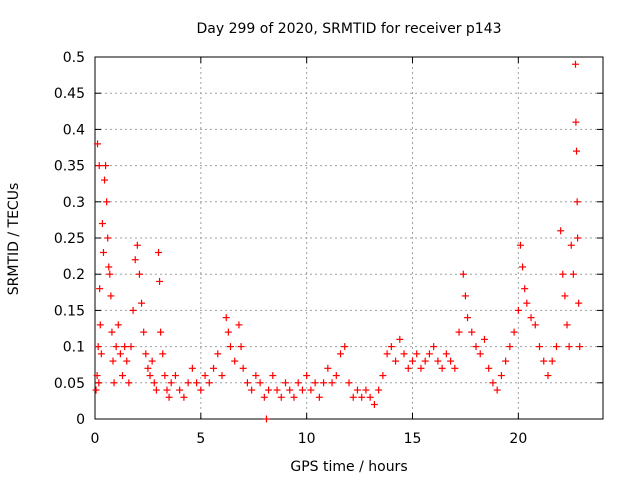 Image resolution: width=640 pixels, height=480 pixels. What do you see at coordinates (69, 94) in the screenshot?
I see `y-tick-label: 0.45` at bounding box center [69, 94].